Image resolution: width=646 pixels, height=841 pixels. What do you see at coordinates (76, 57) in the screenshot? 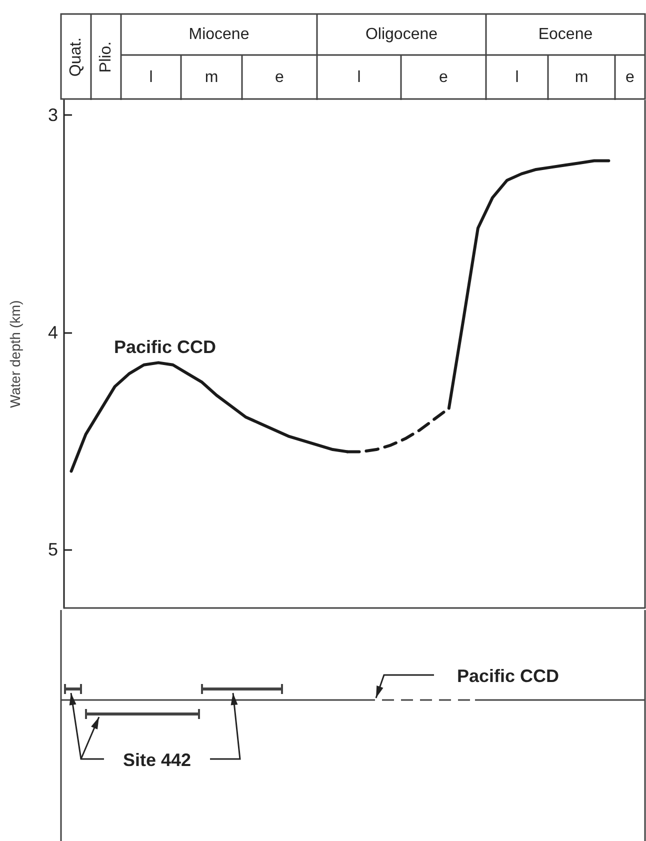
I see `text: Quat.` at bounding box center [76, 57].